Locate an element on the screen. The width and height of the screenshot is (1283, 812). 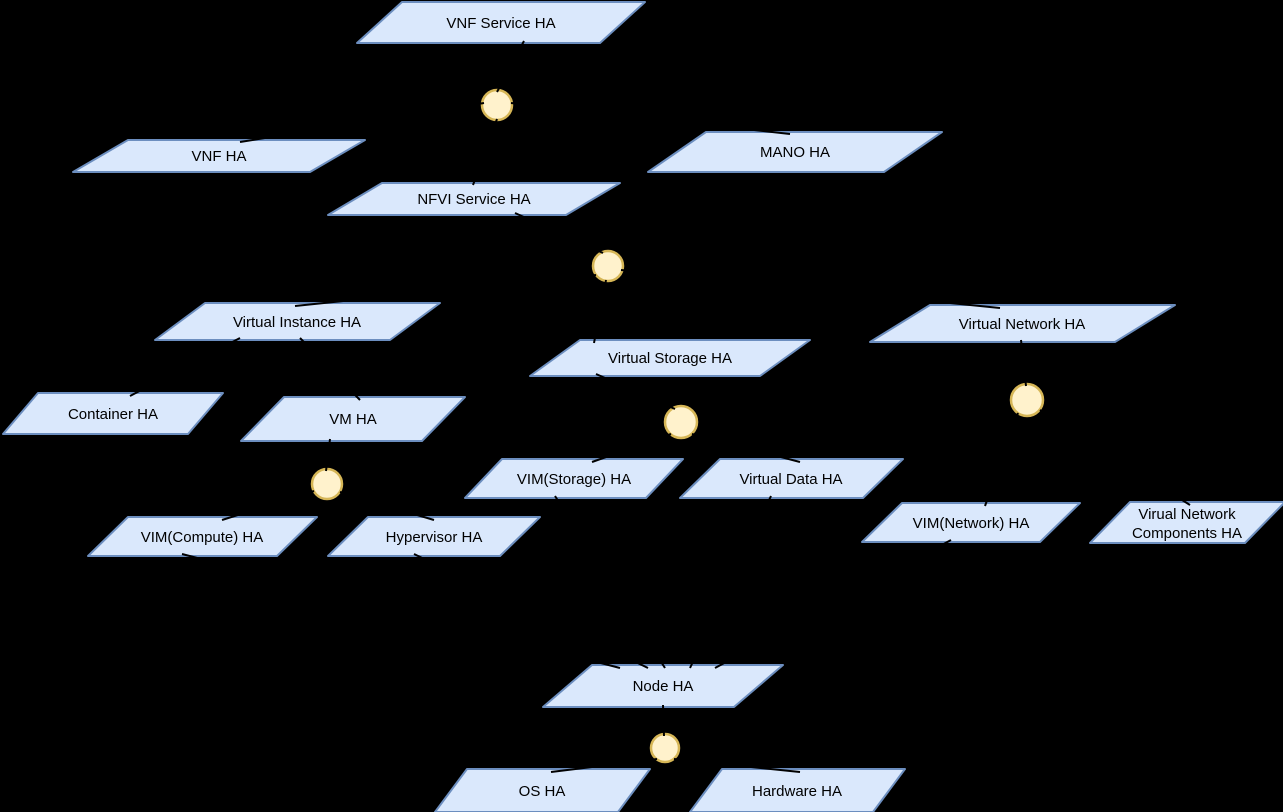
node-virtual-data-ha-label: Virtual Data HA is located at coordinates (790, 479).